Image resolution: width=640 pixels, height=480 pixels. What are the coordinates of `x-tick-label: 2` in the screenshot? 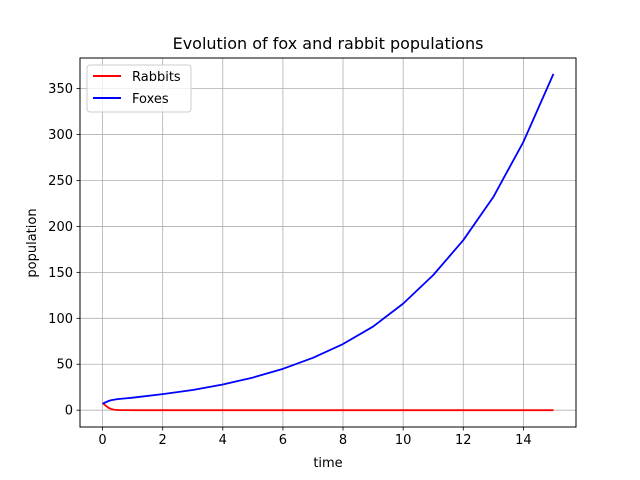 It's located at (163, 440).